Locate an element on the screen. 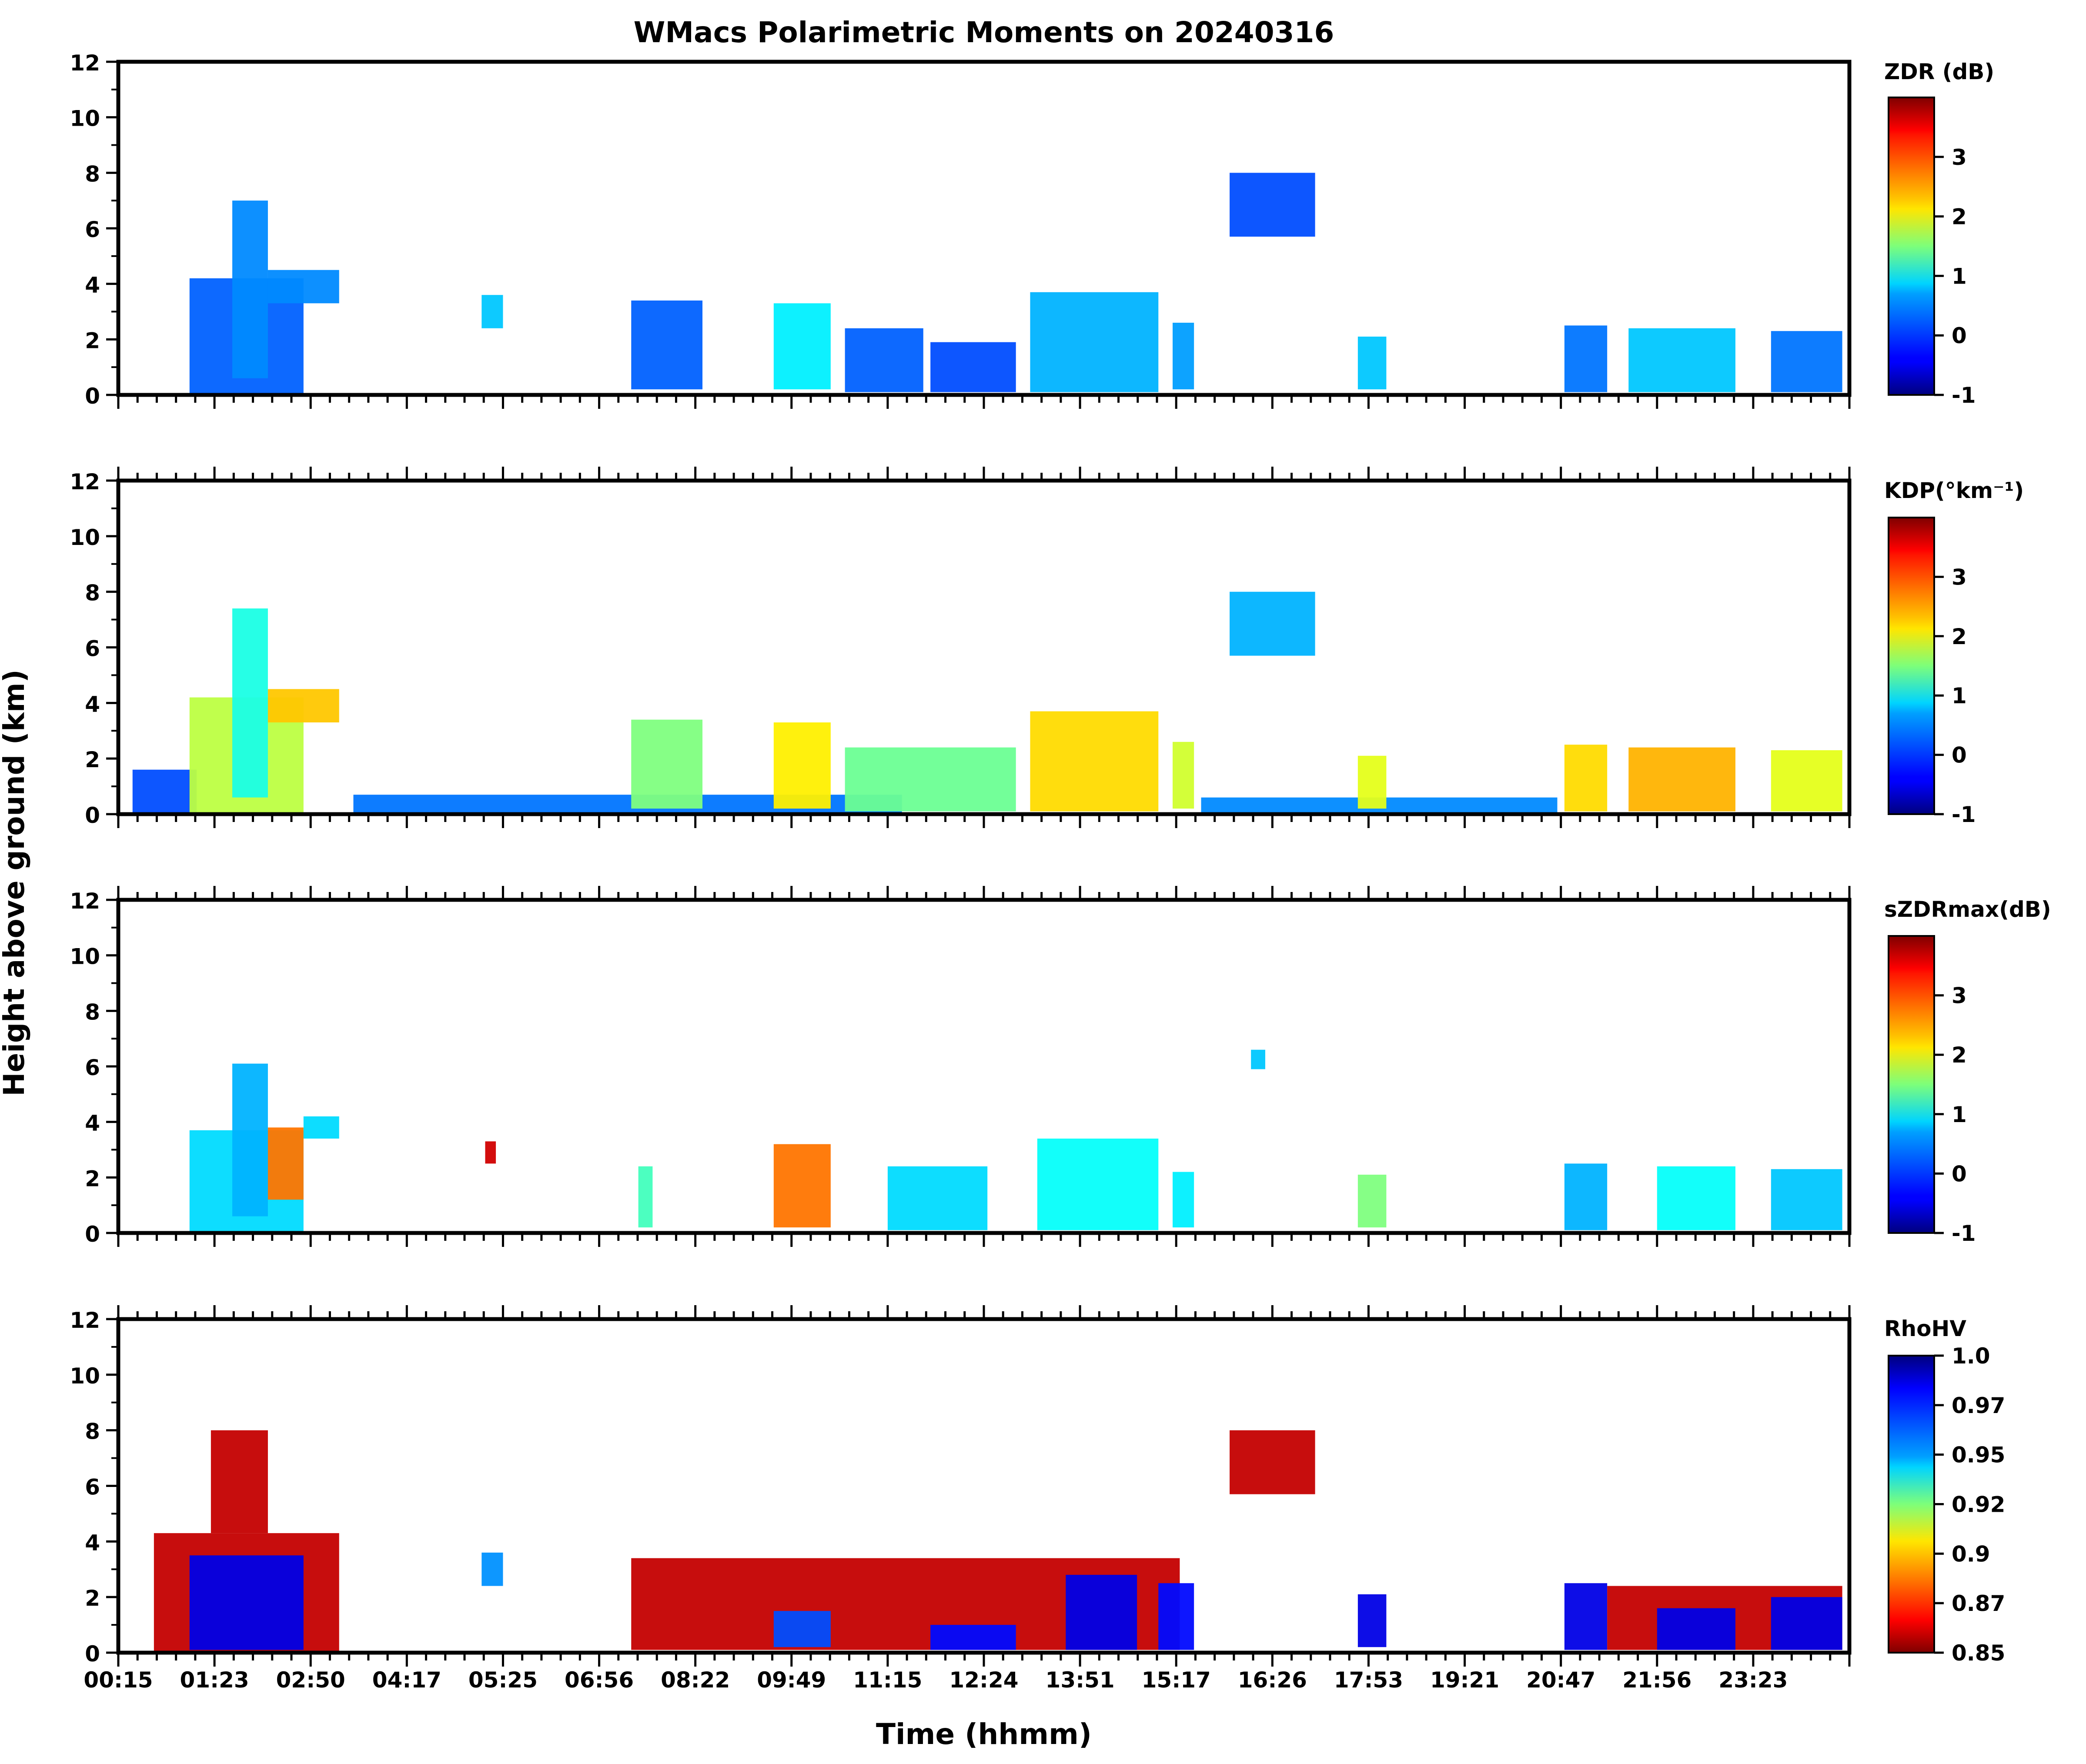 This screenshot has height=1764, width=2086. zdr-colorbar: -1 0 1 2 3 is located at coordinates (1932, 252).